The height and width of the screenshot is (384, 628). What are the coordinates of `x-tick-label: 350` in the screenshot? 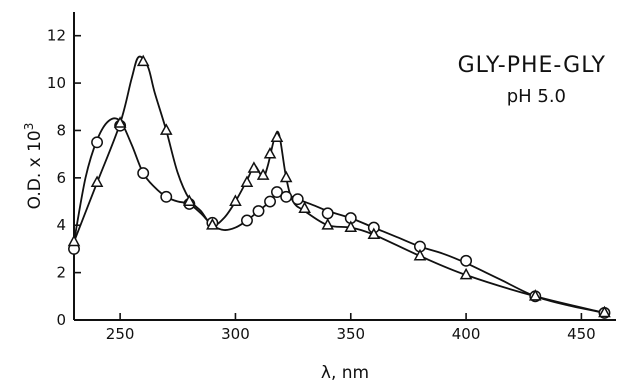 It's located at (350, 334).